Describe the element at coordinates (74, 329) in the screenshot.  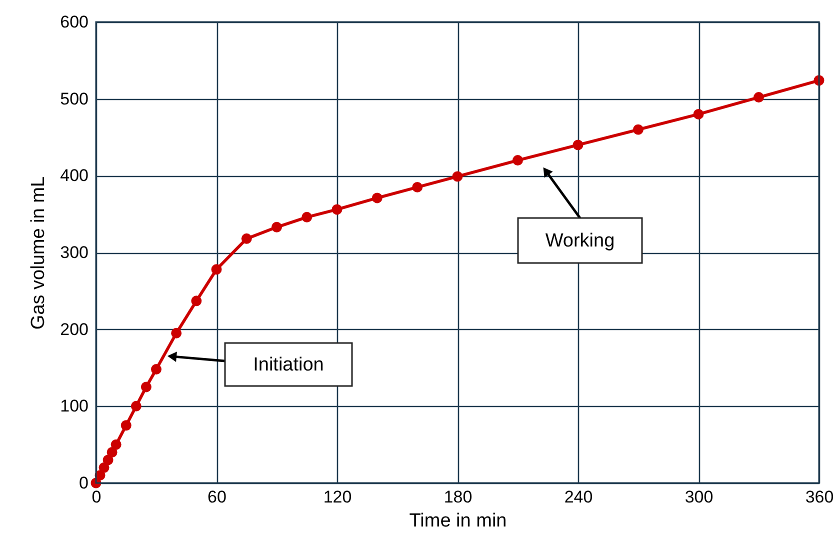
I see `y-tick-label: 200` at that location.